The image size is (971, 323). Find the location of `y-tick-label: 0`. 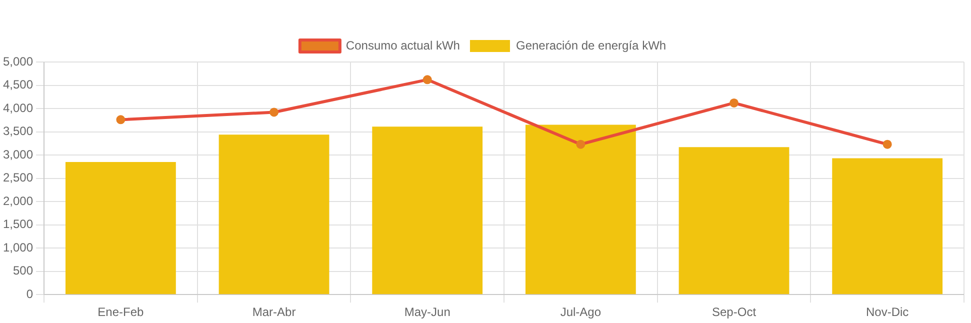

y-tick-label: 0 is located at coordinates (30, 293).